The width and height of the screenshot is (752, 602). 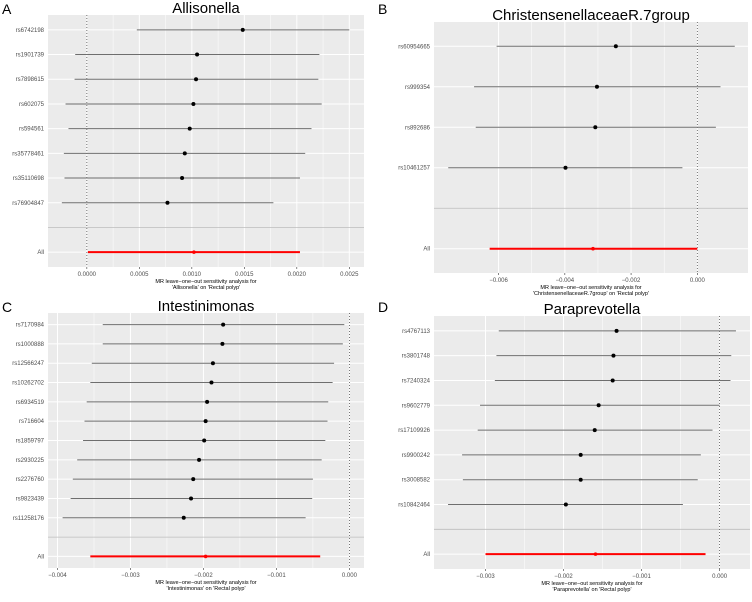 What do you see at coordinates (139, 275) in the screenshot?
I see `x-tick-label: 0.0005` at bounding box center [139, 275].